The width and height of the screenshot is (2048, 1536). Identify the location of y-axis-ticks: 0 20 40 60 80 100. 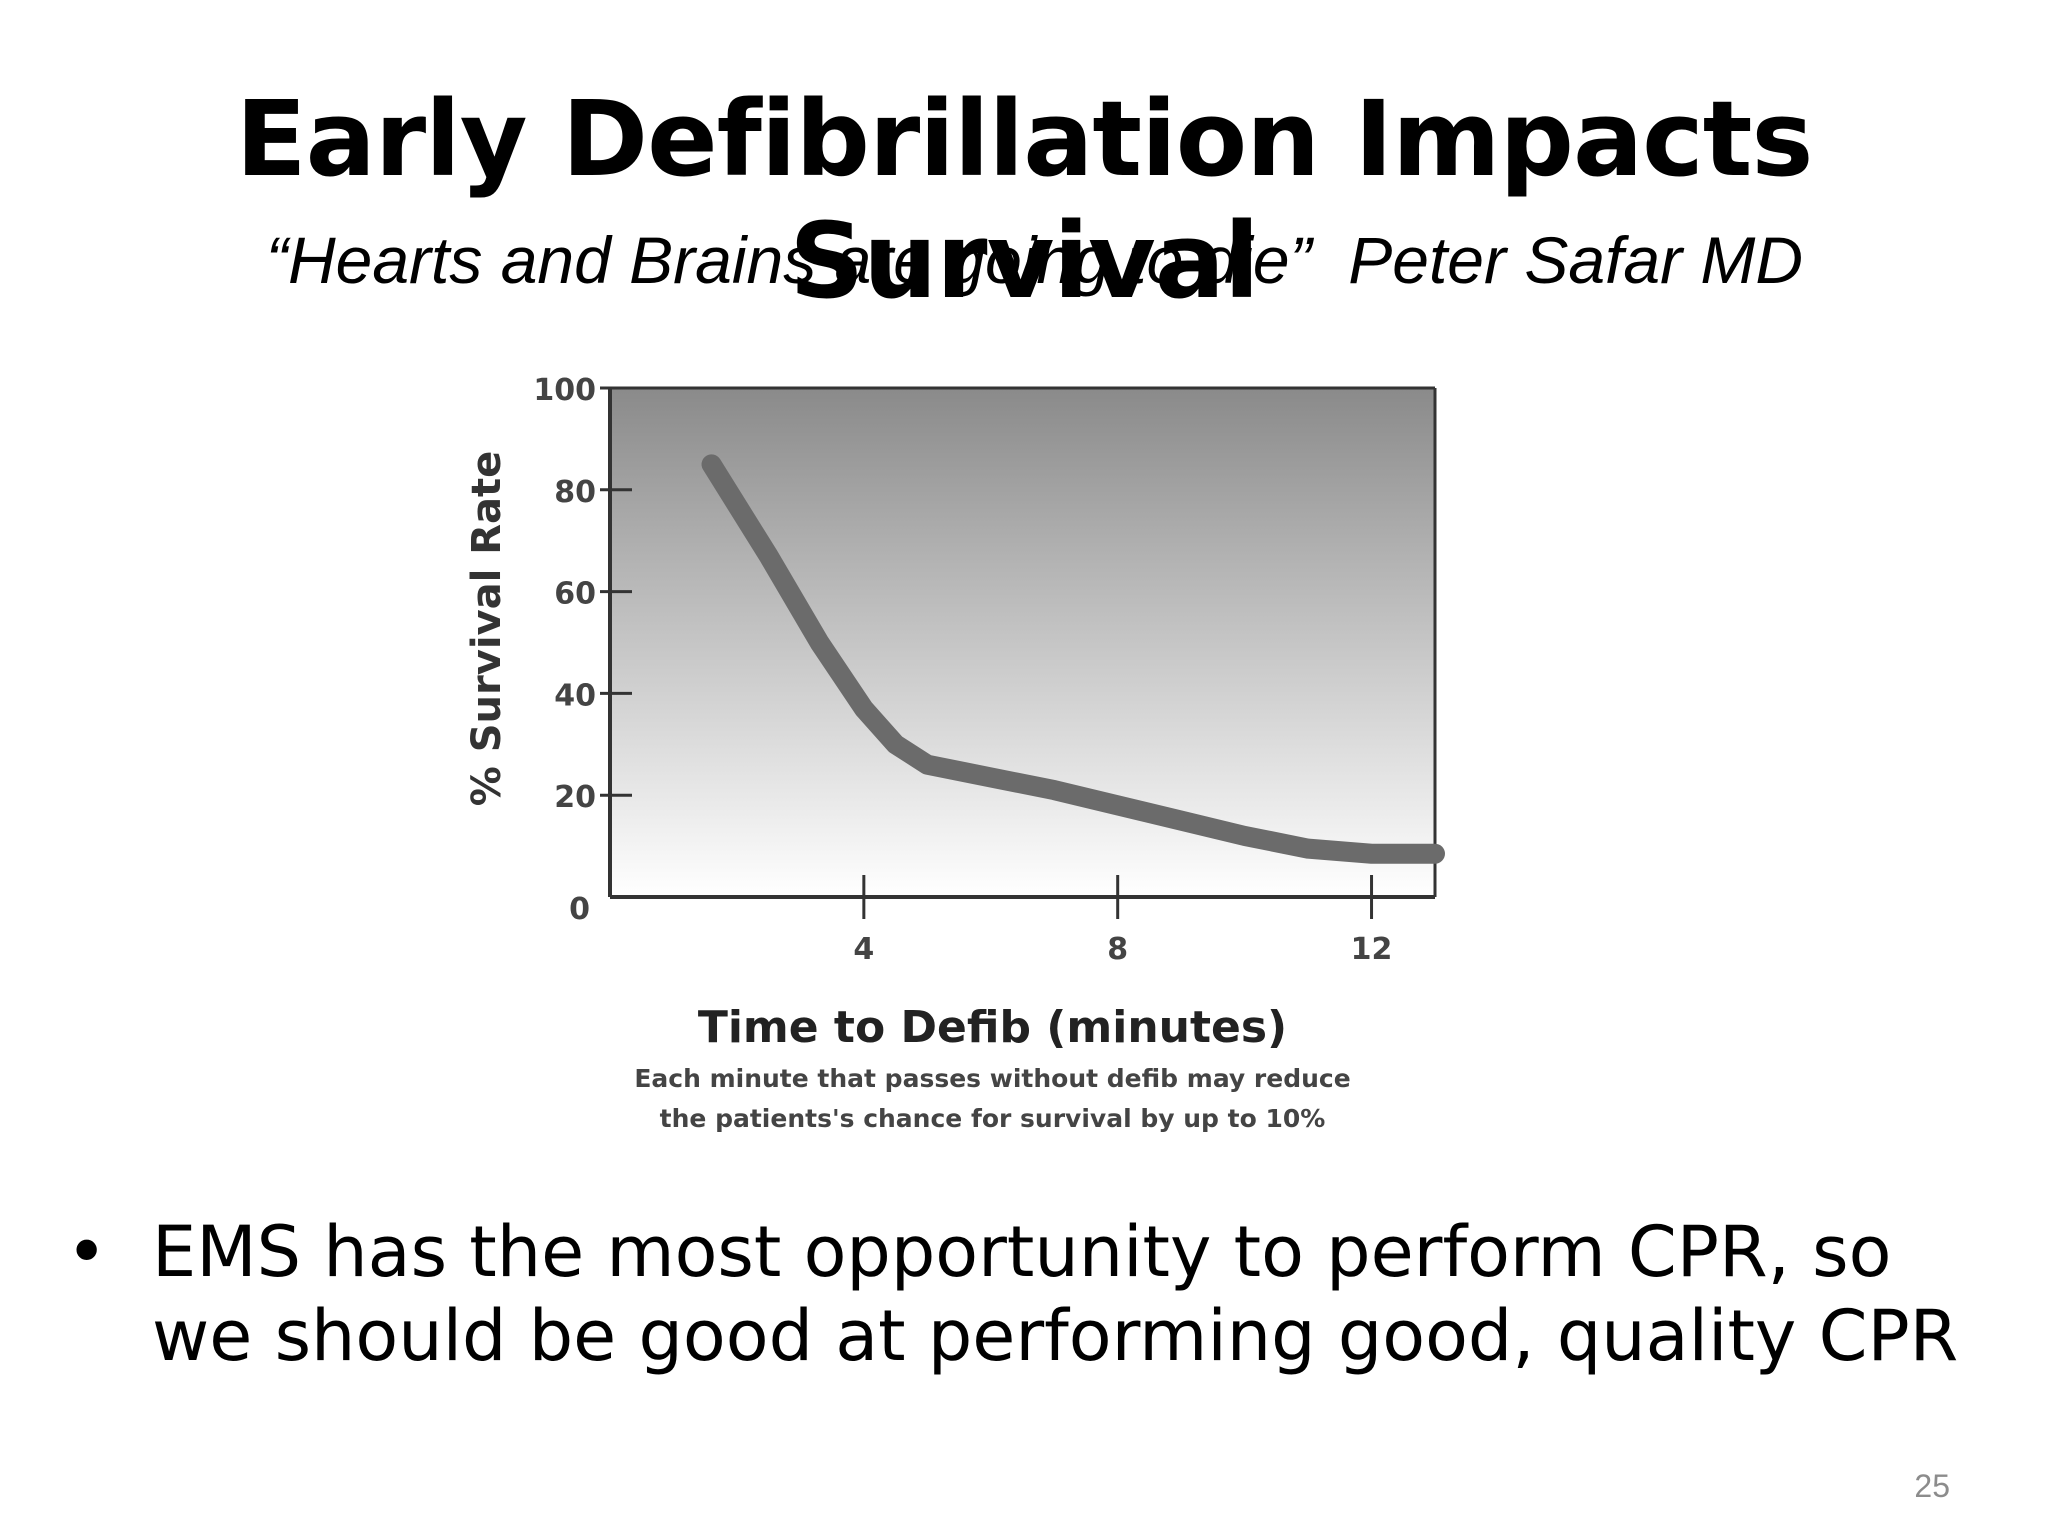
(582, 650).